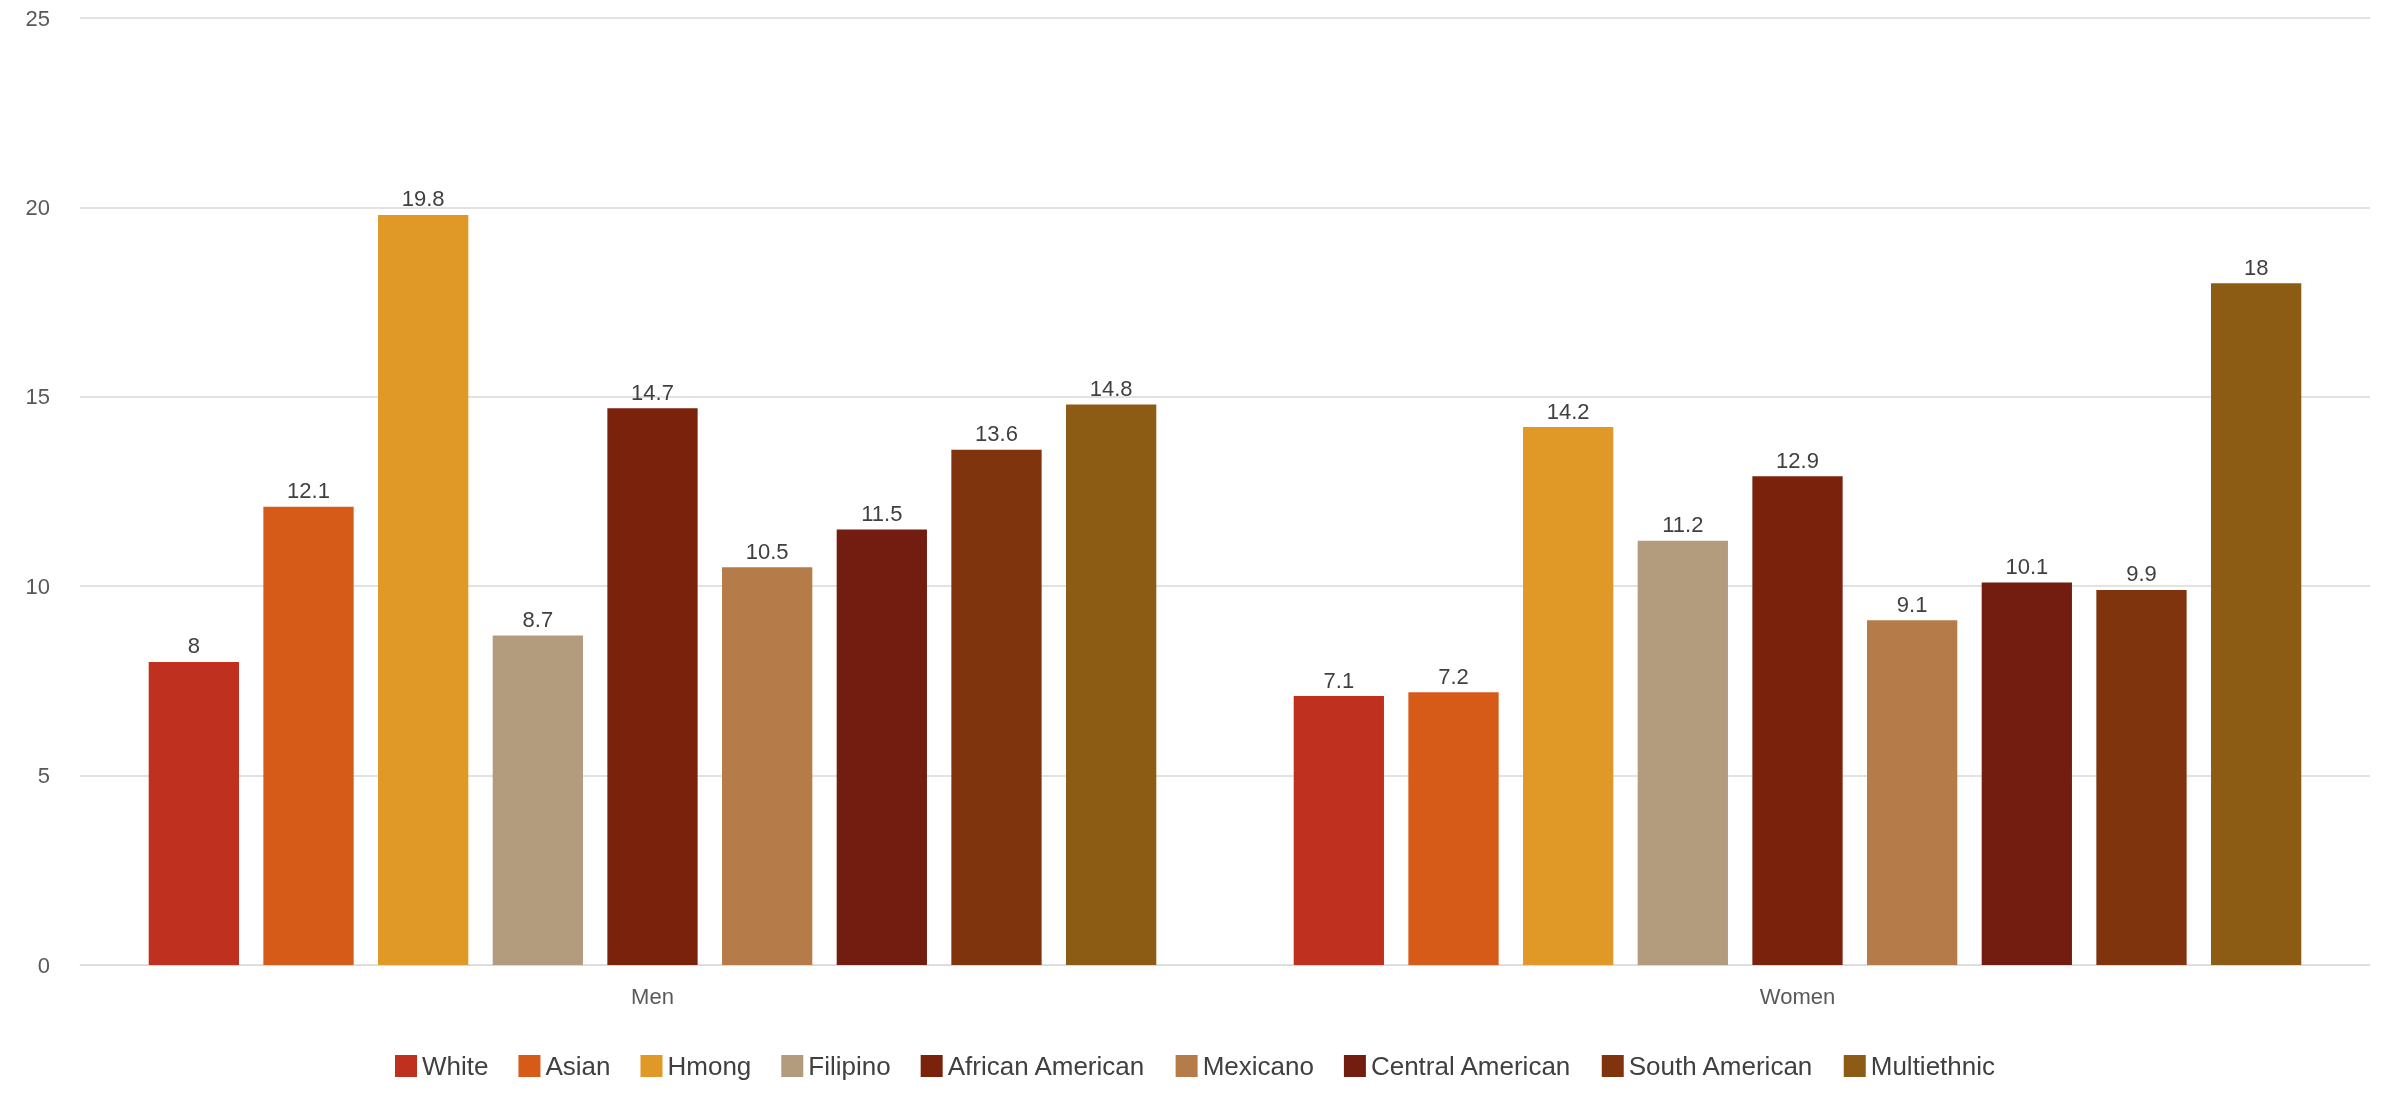 The height and width of the screenshot is (1098, 2390). Describe the element at coordinates (43, 776) in the screenshot. I see `y-tick-label: 5` at that location.